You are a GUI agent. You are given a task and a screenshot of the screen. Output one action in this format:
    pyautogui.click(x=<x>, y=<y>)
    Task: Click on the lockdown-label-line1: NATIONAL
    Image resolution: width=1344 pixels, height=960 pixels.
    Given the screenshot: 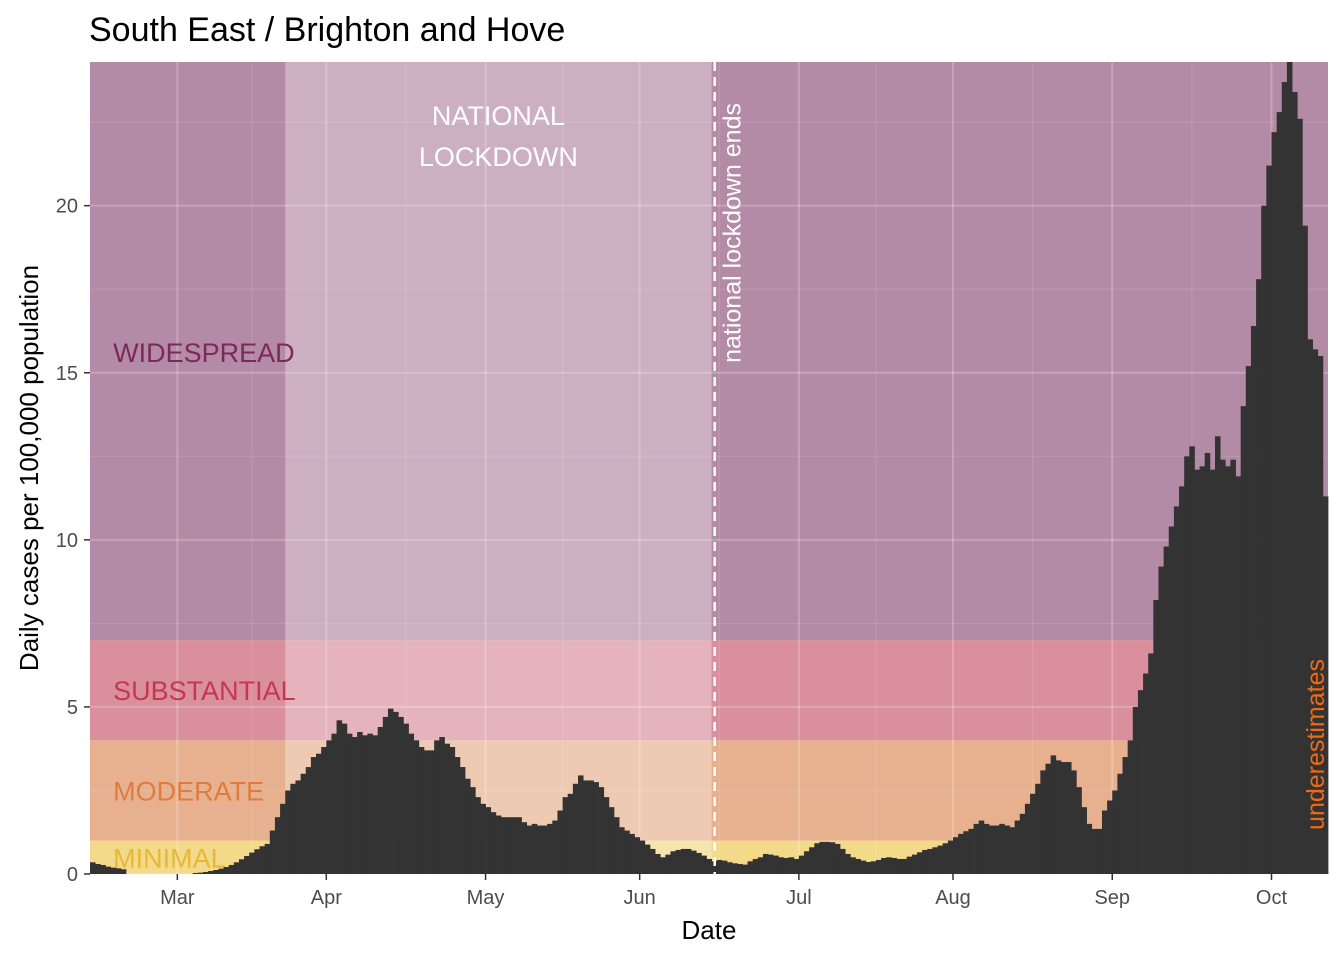 What is the action you would take?
    pyautogui.click(x=498, y=116)
    